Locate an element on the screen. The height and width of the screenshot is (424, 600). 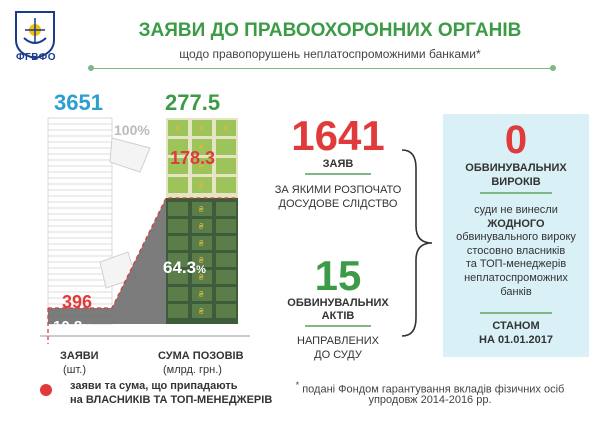
divider-dot-left is located at coordinates (91, 68).